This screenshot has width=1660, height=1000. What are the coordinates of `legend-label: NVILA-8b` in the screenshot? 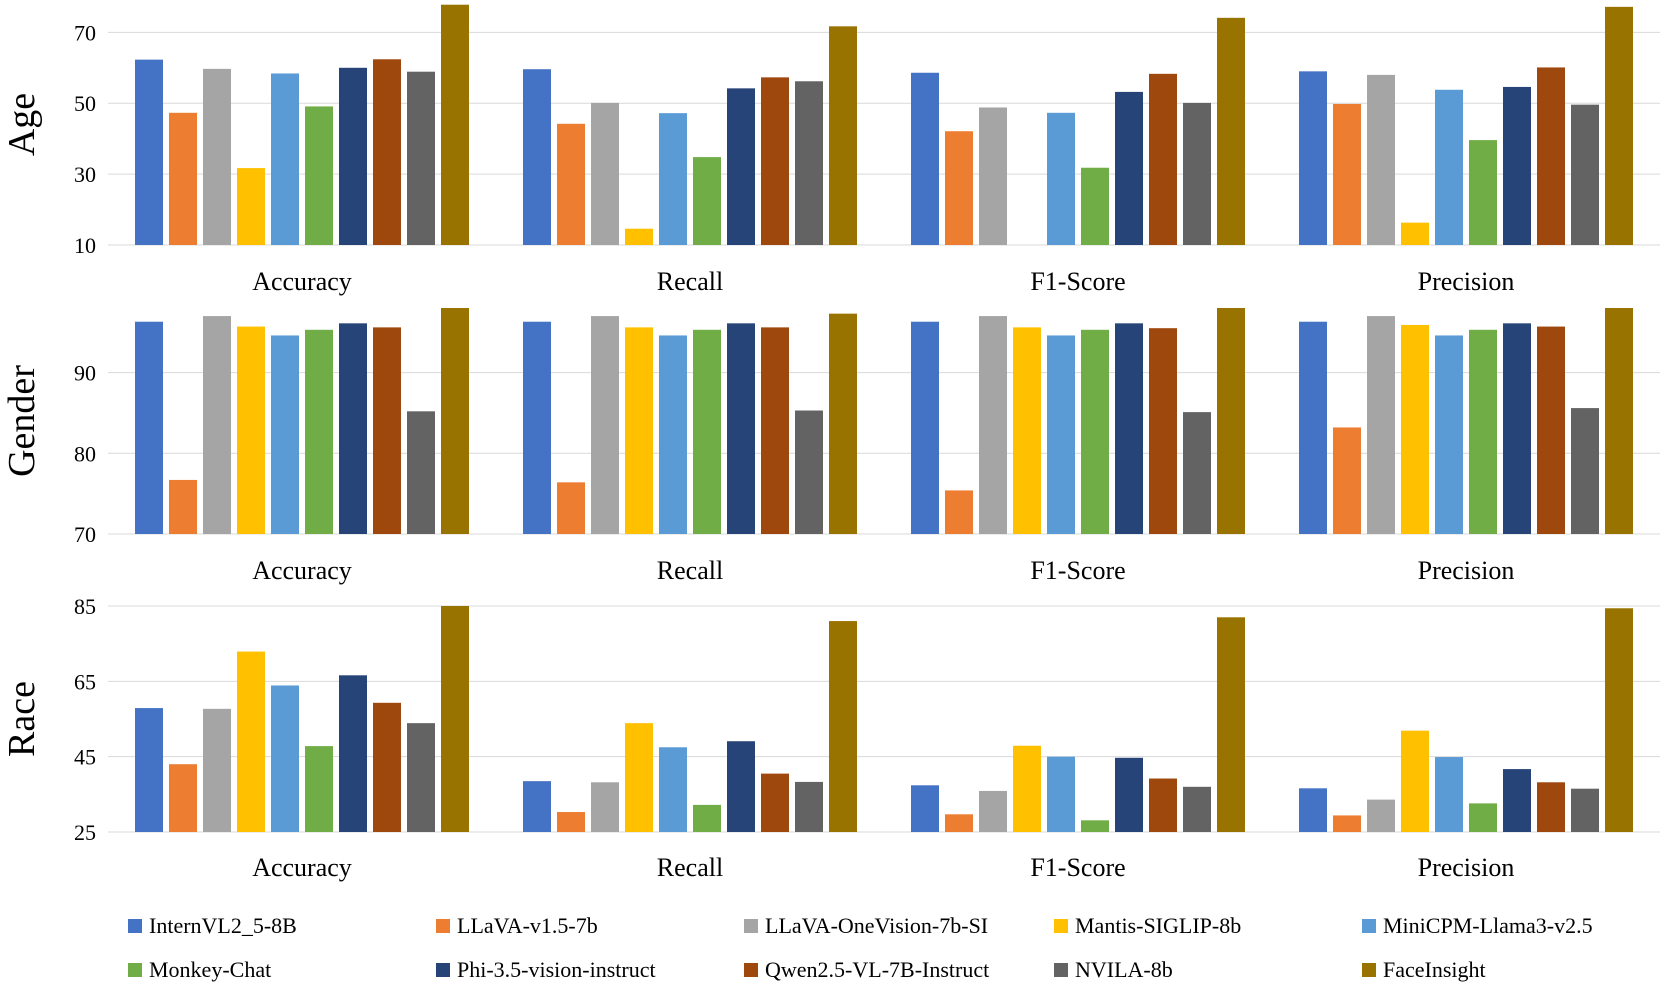 It's located at (1124, 969).